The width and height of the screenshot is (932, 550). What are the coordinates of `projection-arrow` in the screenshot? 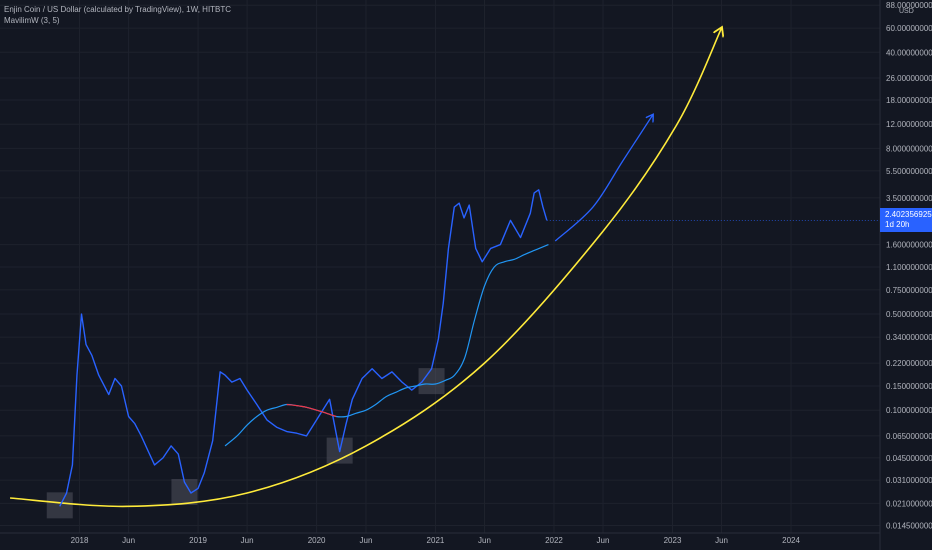 It's located at (603, 178).